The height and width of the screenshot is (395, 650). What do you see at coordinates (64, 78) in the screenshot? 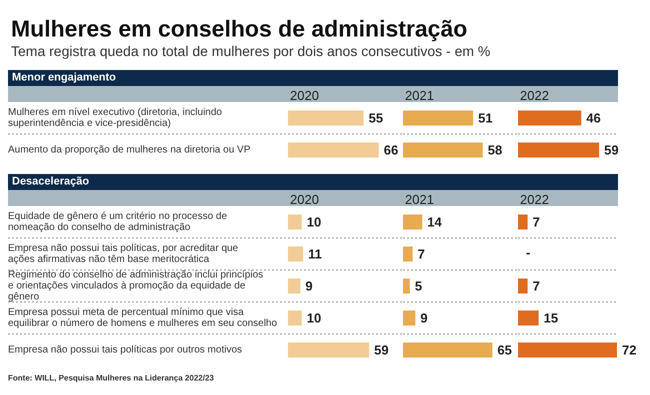
I see `text: Menor engajamento` at bounding box center [64, 78].